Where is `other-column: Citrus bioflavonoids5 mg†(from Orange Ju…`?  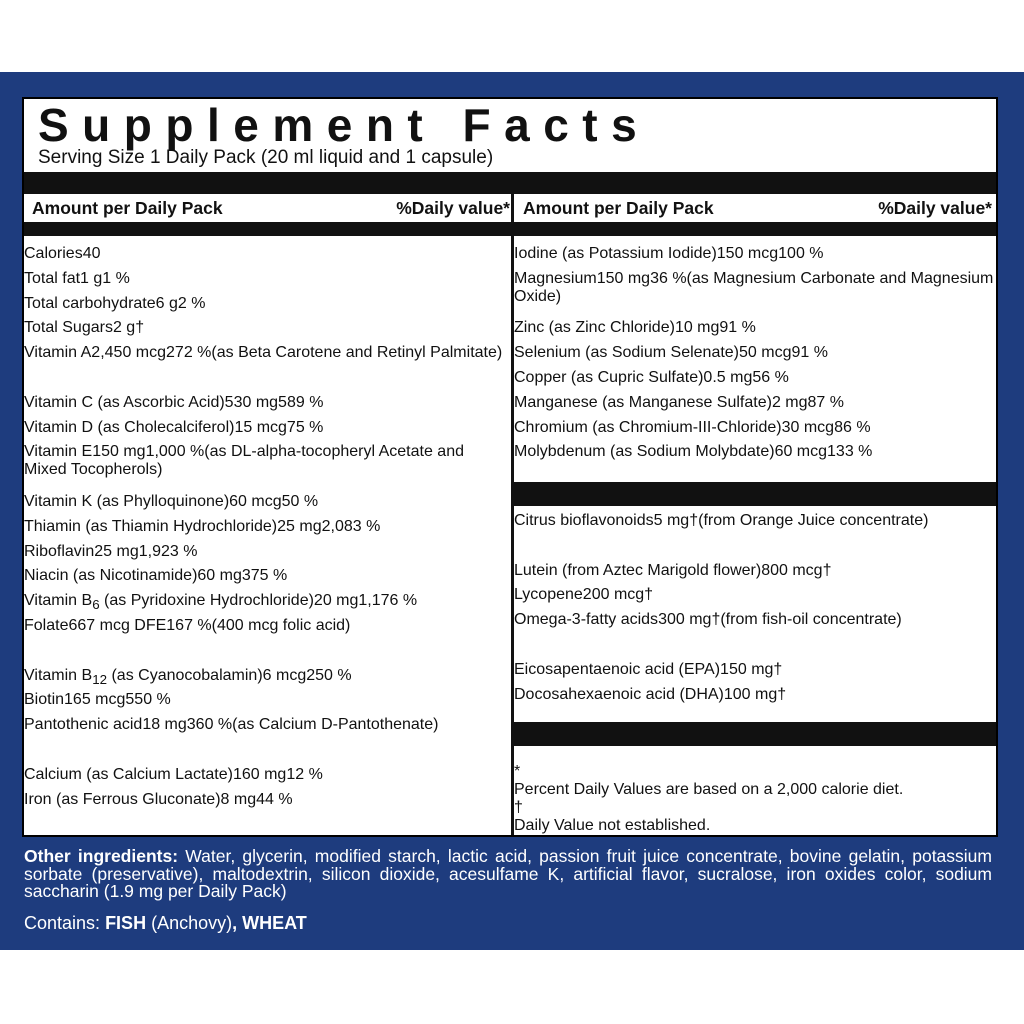 other-column: Citrus bioflavonoids5 mg†(from Orange Ju… is located at coordinates (755, 611).